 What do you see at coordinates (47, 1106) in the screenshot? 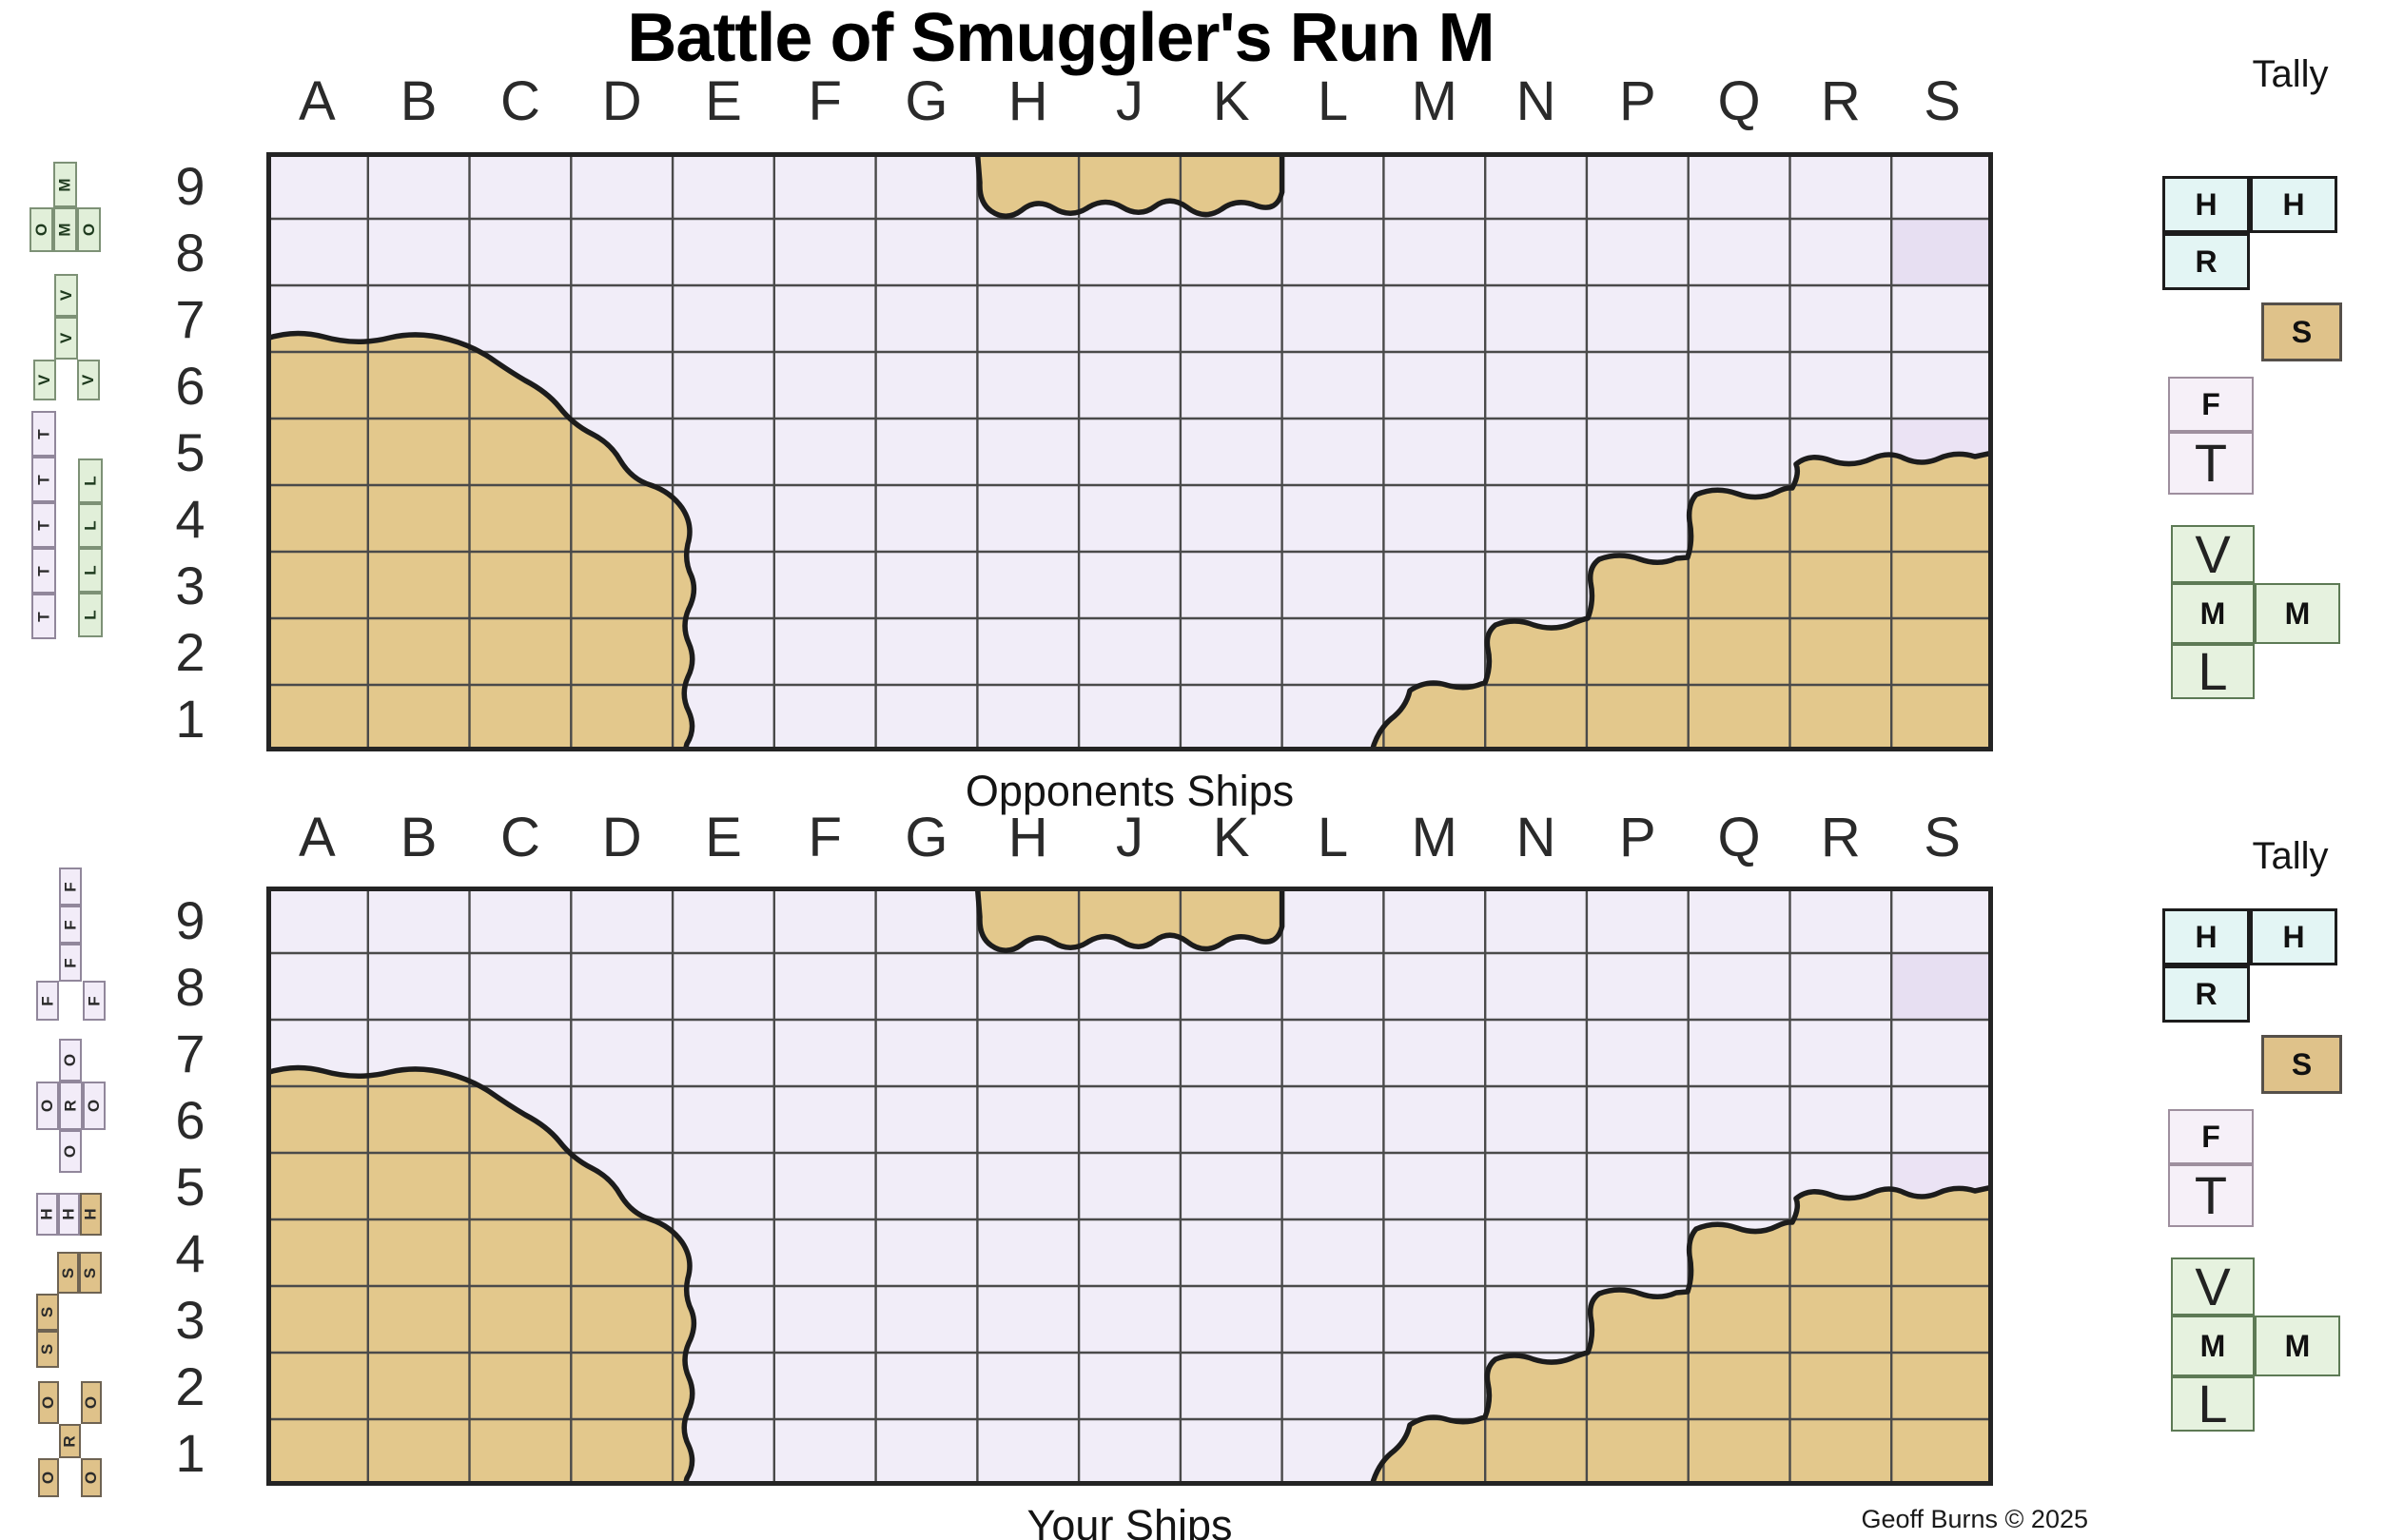
I see `r-ship-left-cell: O` at bounding box center [47, 1106].